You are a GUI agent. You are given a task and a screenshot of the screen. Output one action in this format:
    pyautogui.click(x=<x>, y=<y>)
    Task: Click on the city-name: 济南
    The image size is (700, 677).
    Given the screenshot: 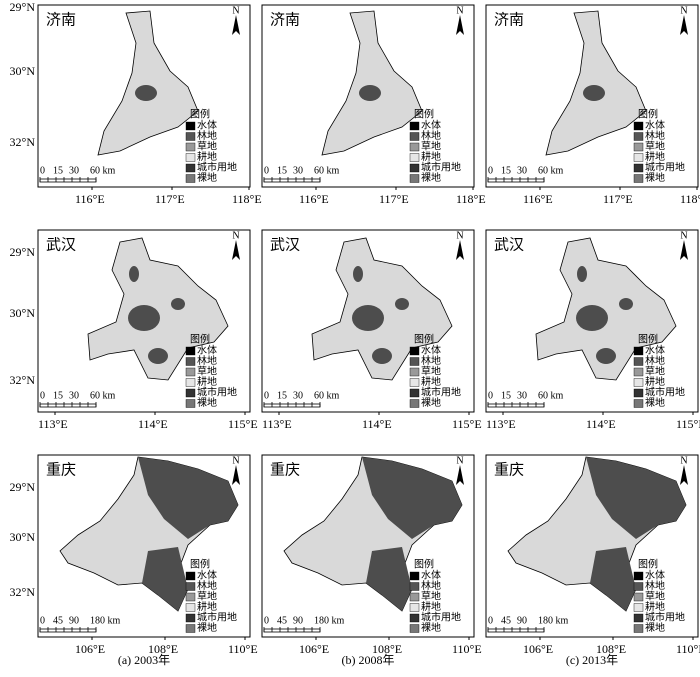 What is the action you would take?
    pyautogui.click(x=509, y=19)
    